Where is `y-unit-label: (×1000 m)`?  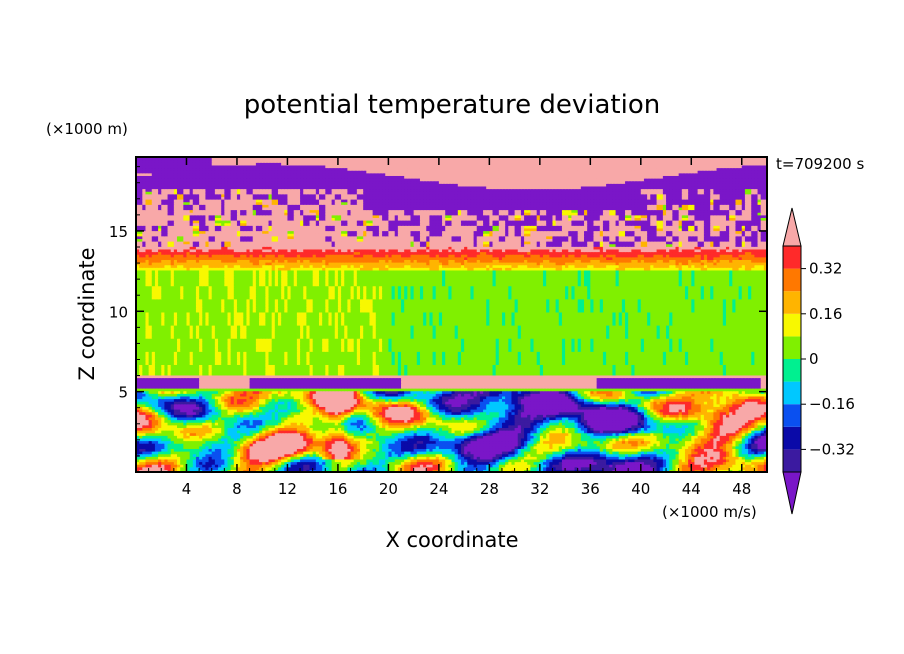 y-unit-label: (×1000 m) is located at coordinates (87, 129).